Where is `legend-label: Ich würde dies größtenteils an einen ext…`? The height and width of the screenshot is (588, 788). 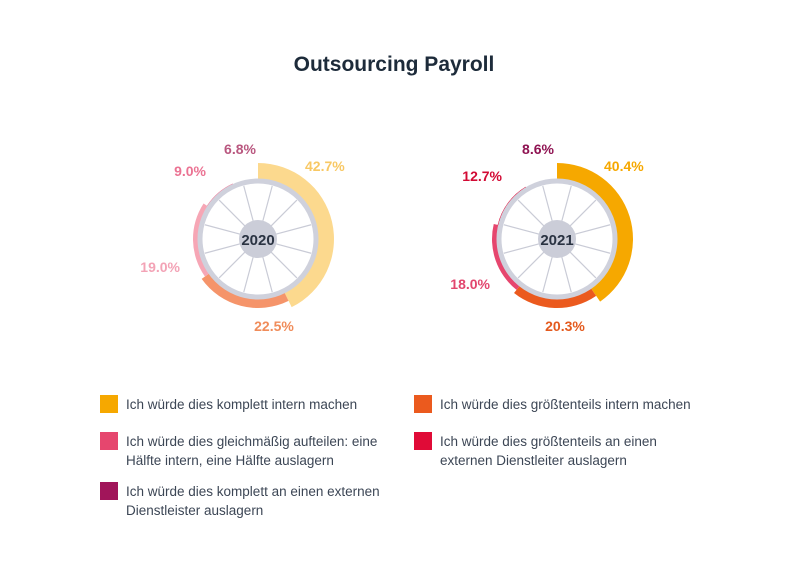
legend-label: Ich würde dies größtenteils an einen ext… is located at coordinates (548, 451).